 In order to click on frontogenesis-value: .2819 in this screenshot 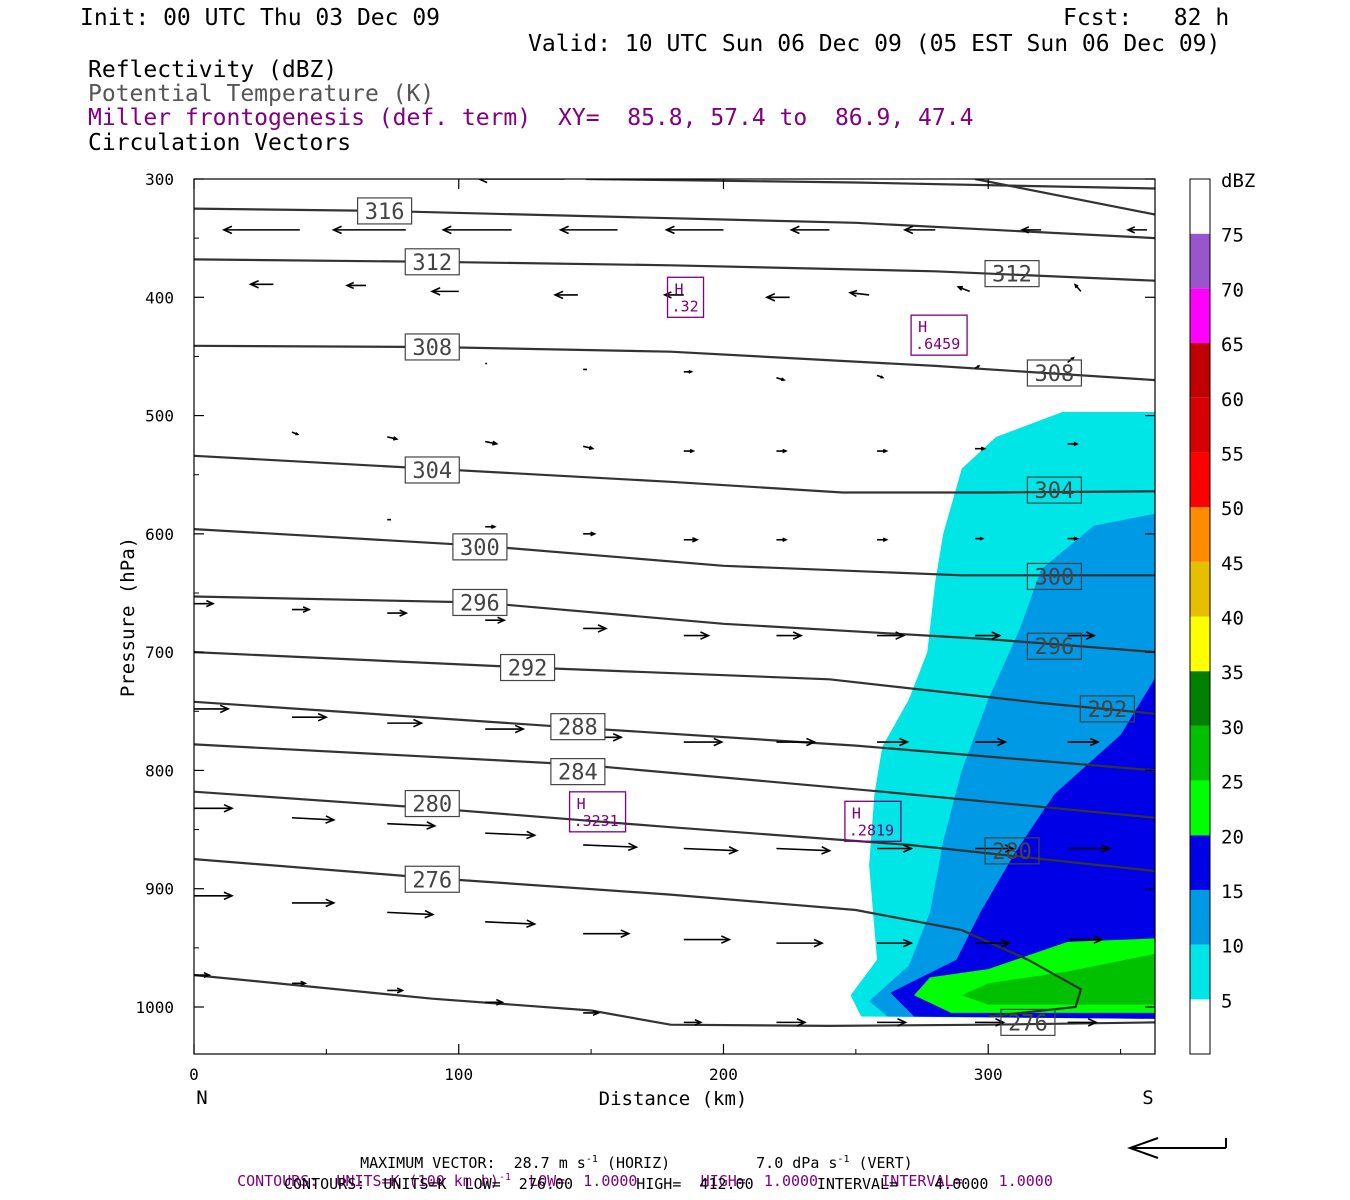, I will do `click(871, 830)`.